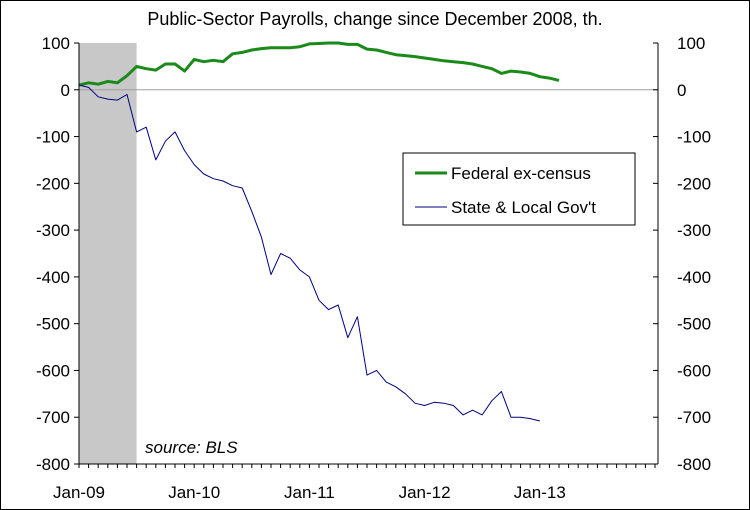 The image size is (750, 510). Describe the element at coordinates (191, 447) in the screenshot. I see `source-annotation: source: BLS` at that location.